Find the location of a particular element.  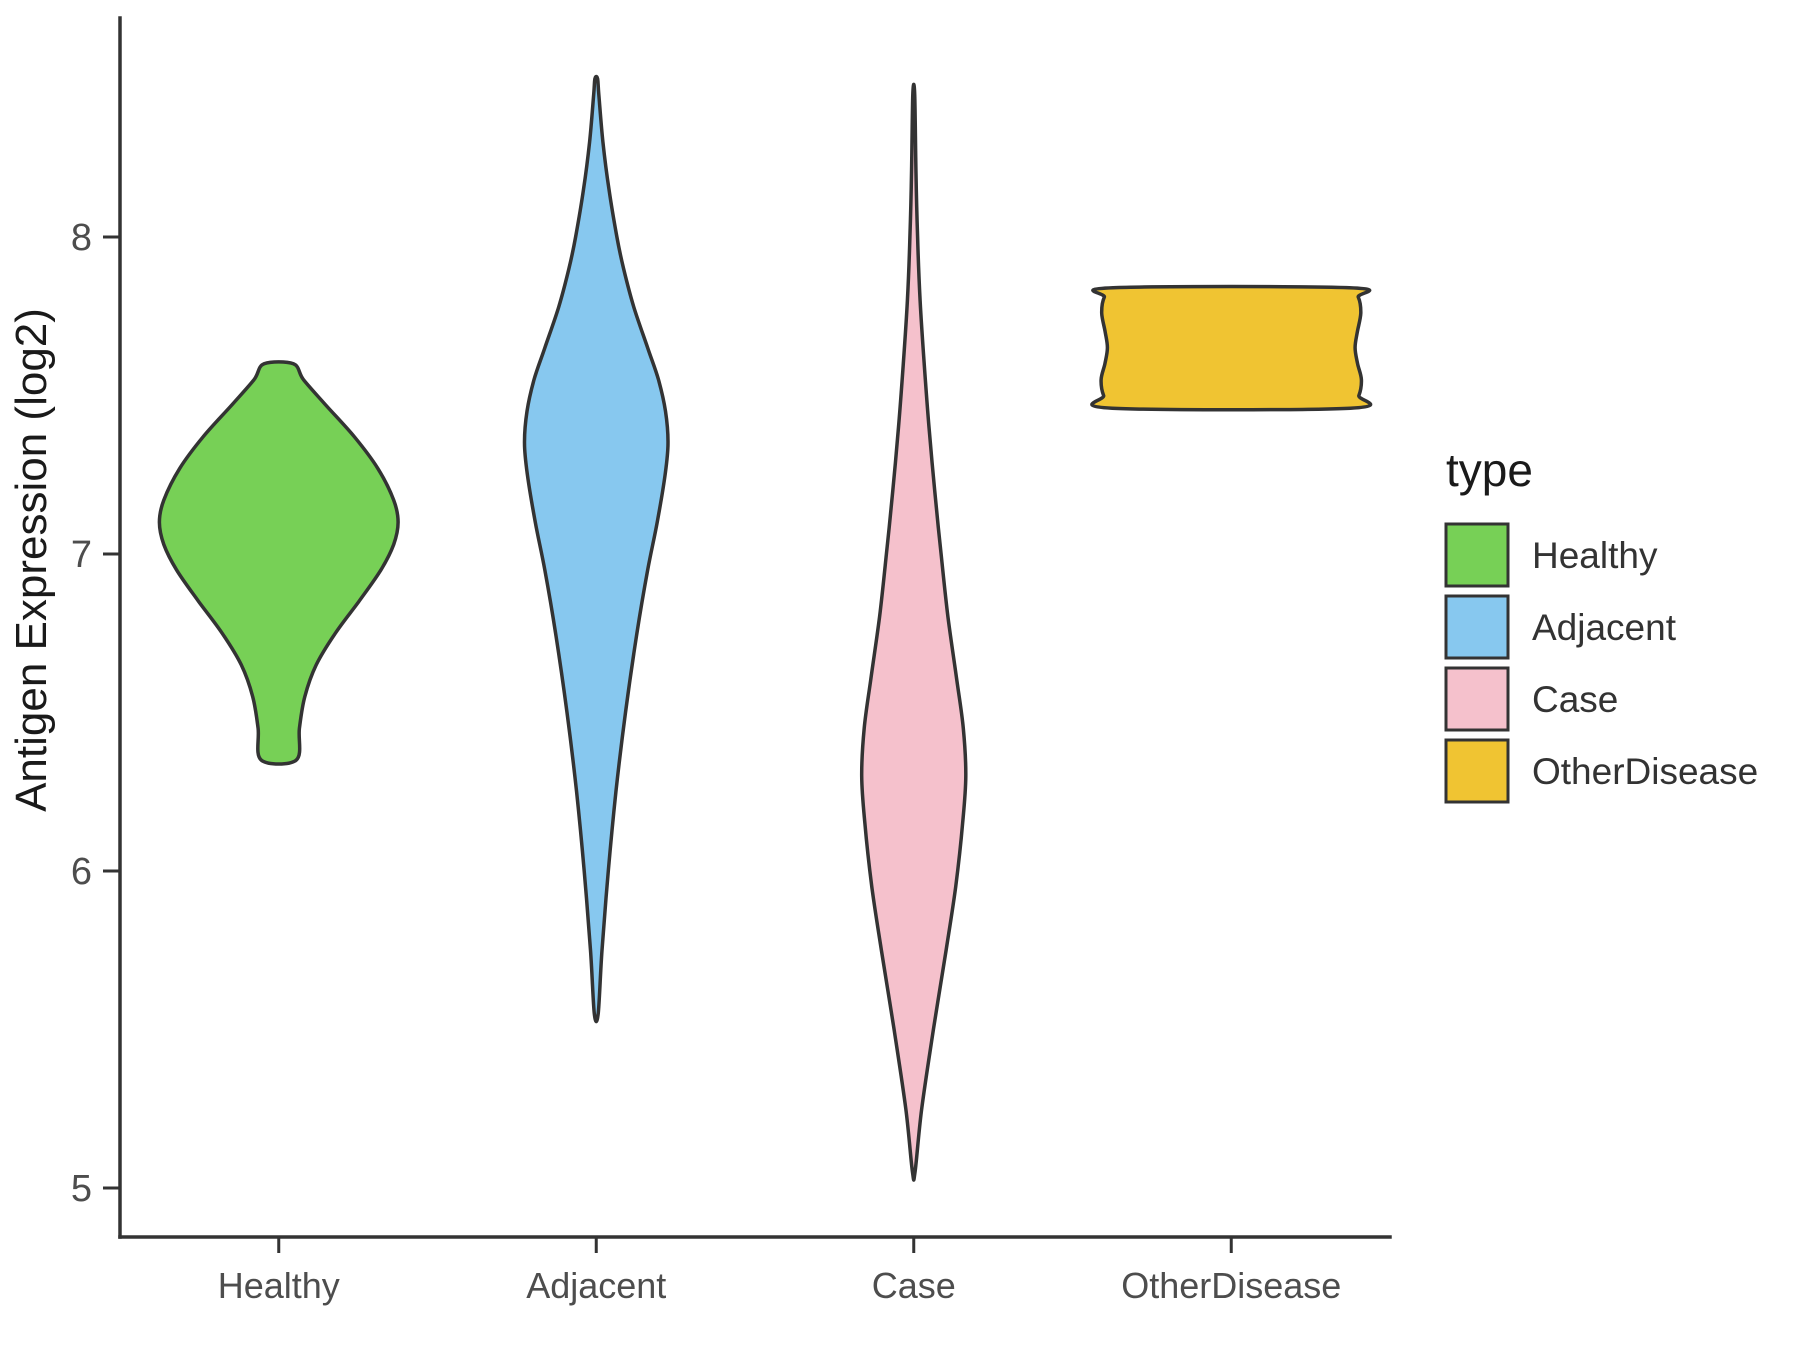

violin-healthy is located at coordinates (278, 563).